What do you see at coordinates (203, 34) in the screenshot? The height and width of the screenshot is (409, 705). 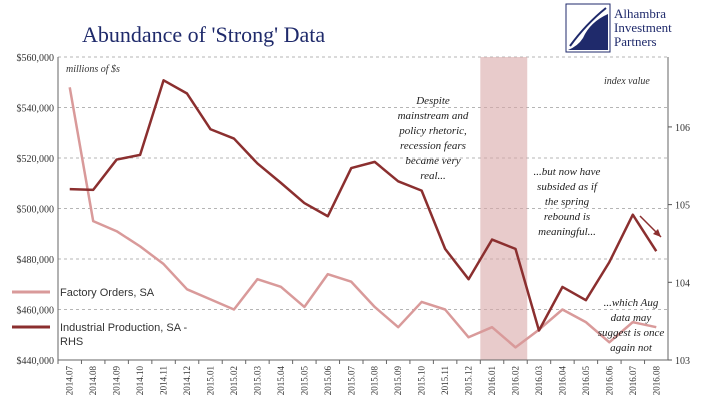 I see `chart-title: Abundance of 'Strong' Data` at bounding box center [203, 34].